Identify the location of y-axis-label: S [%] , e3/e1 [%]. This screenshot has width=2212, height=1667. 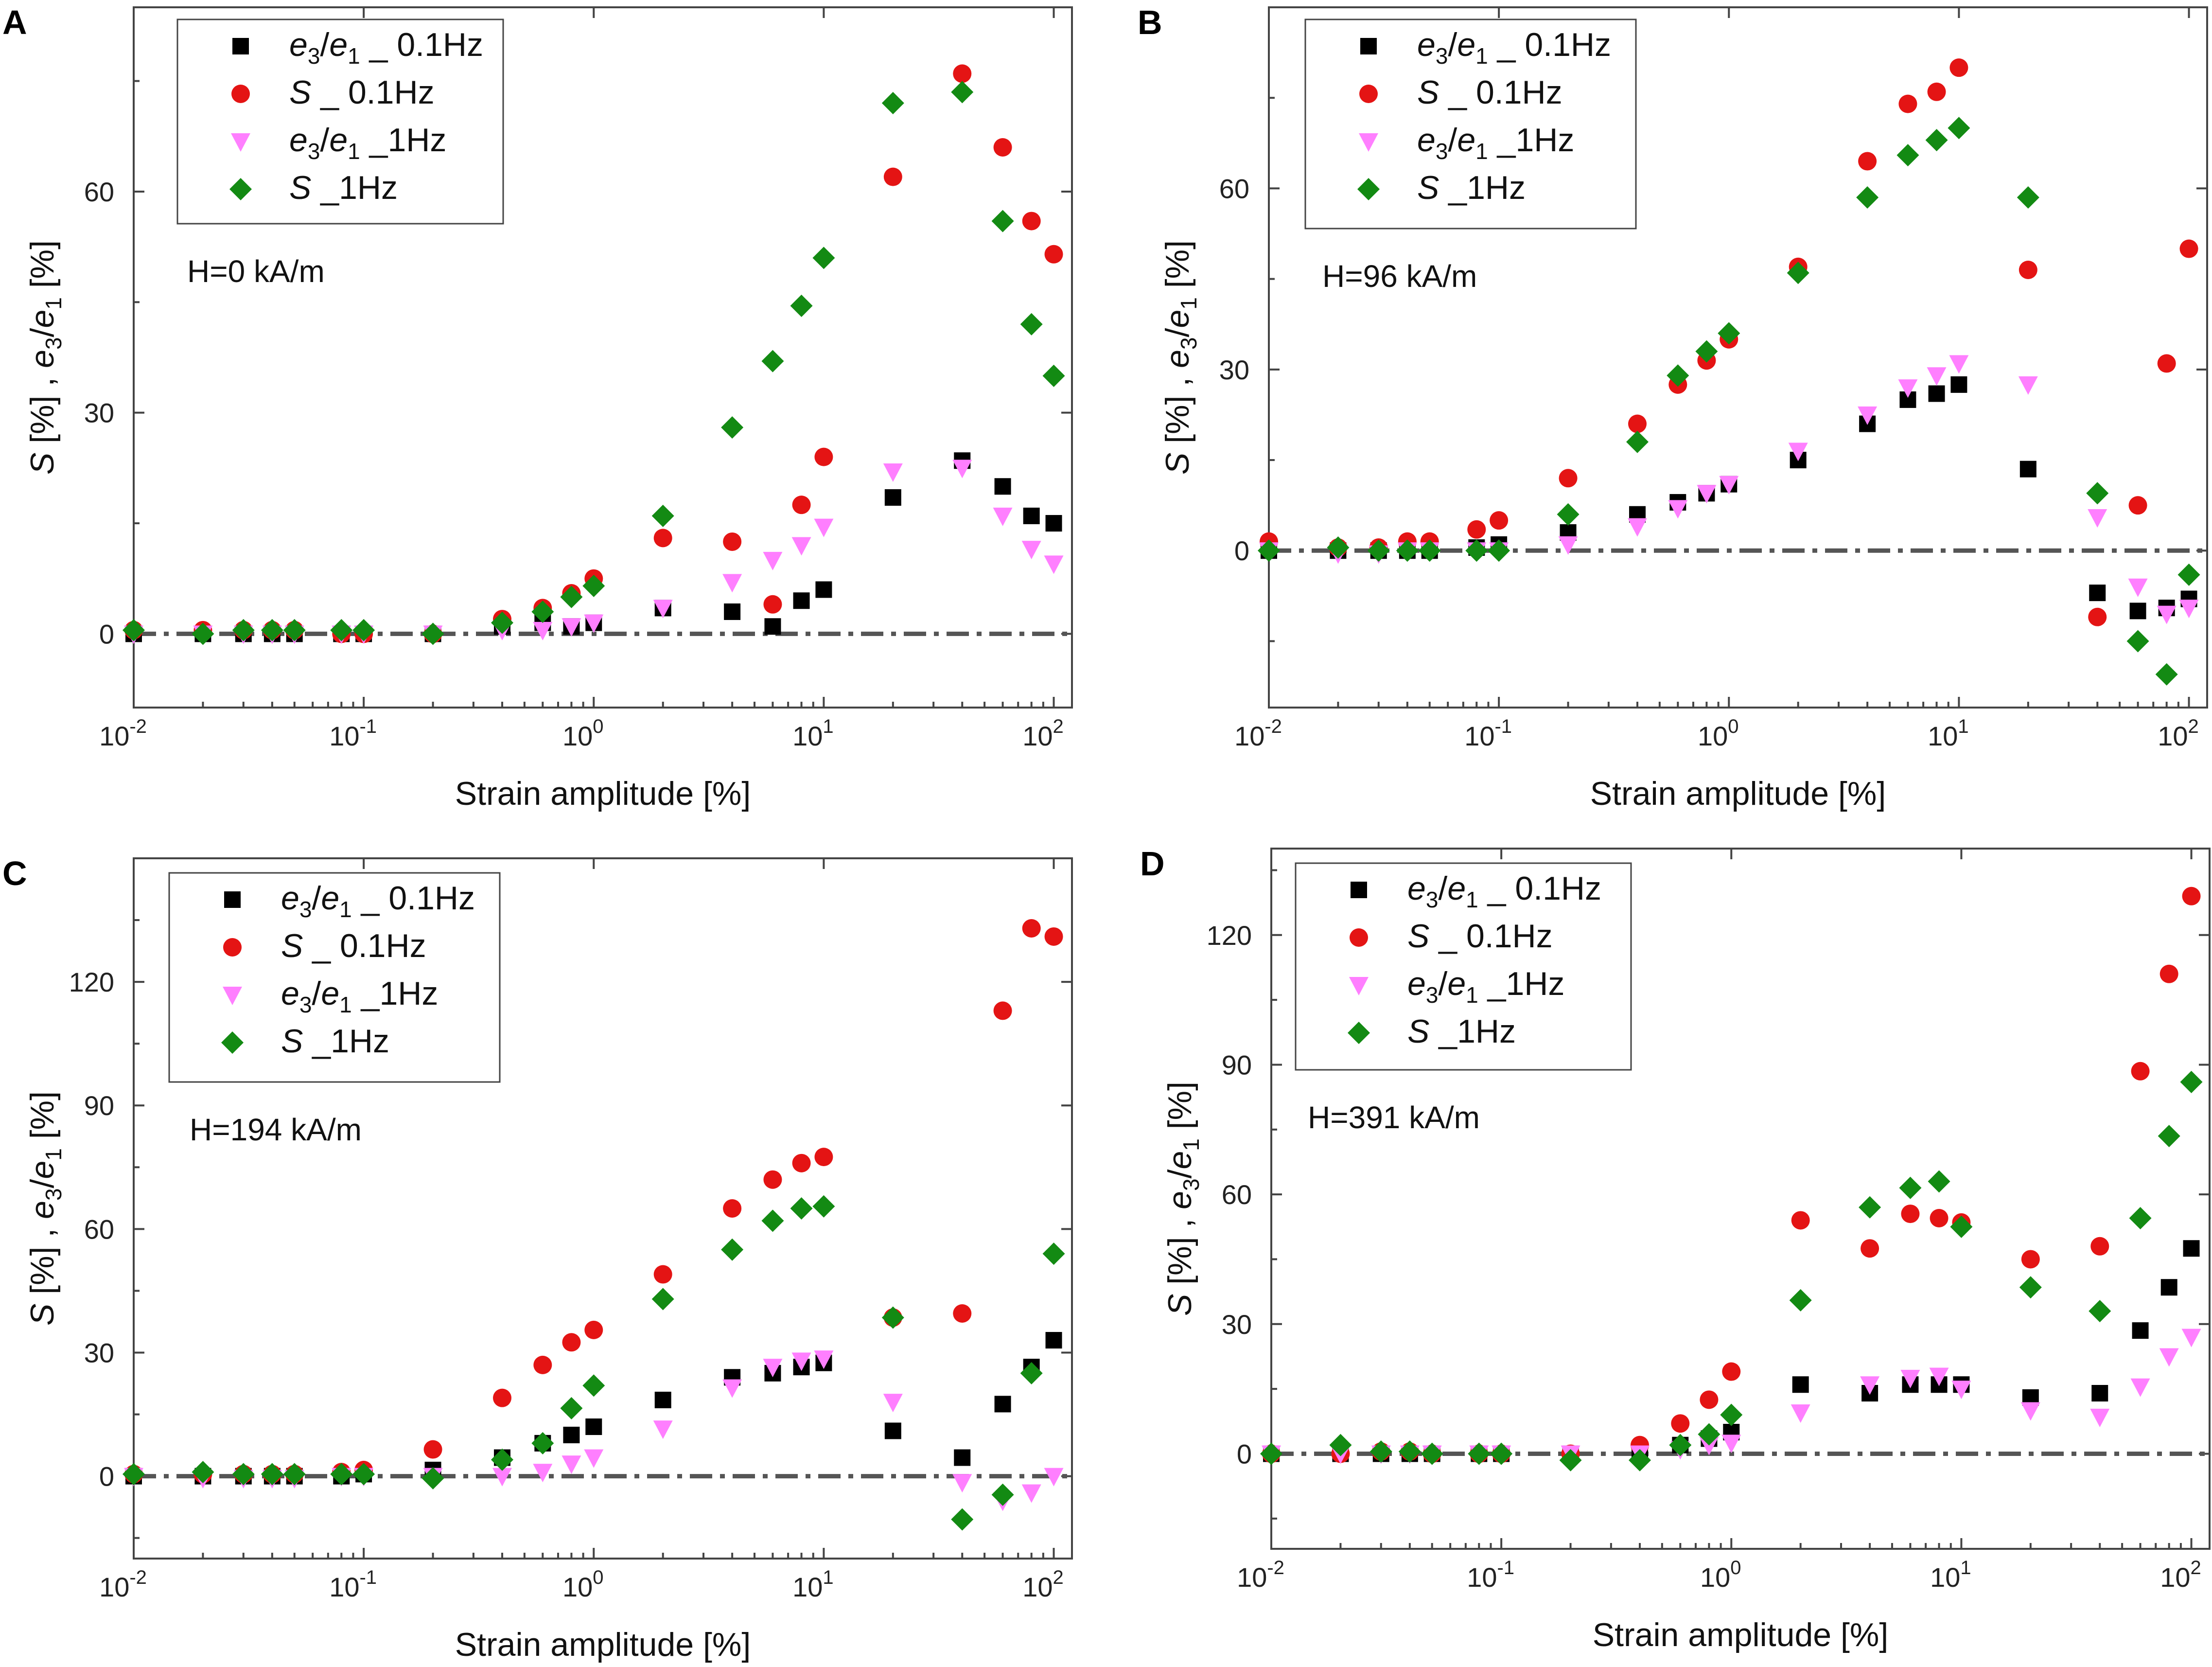
(1180, 357).